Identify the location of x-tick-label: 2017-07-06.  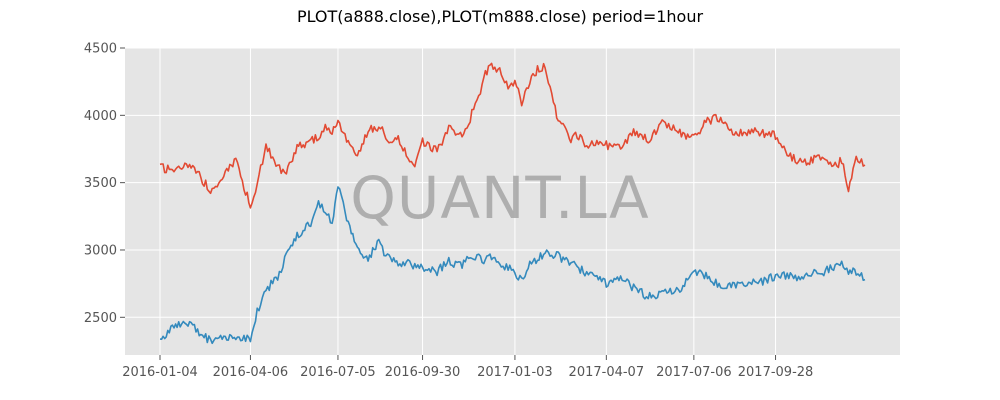
(694, 372).